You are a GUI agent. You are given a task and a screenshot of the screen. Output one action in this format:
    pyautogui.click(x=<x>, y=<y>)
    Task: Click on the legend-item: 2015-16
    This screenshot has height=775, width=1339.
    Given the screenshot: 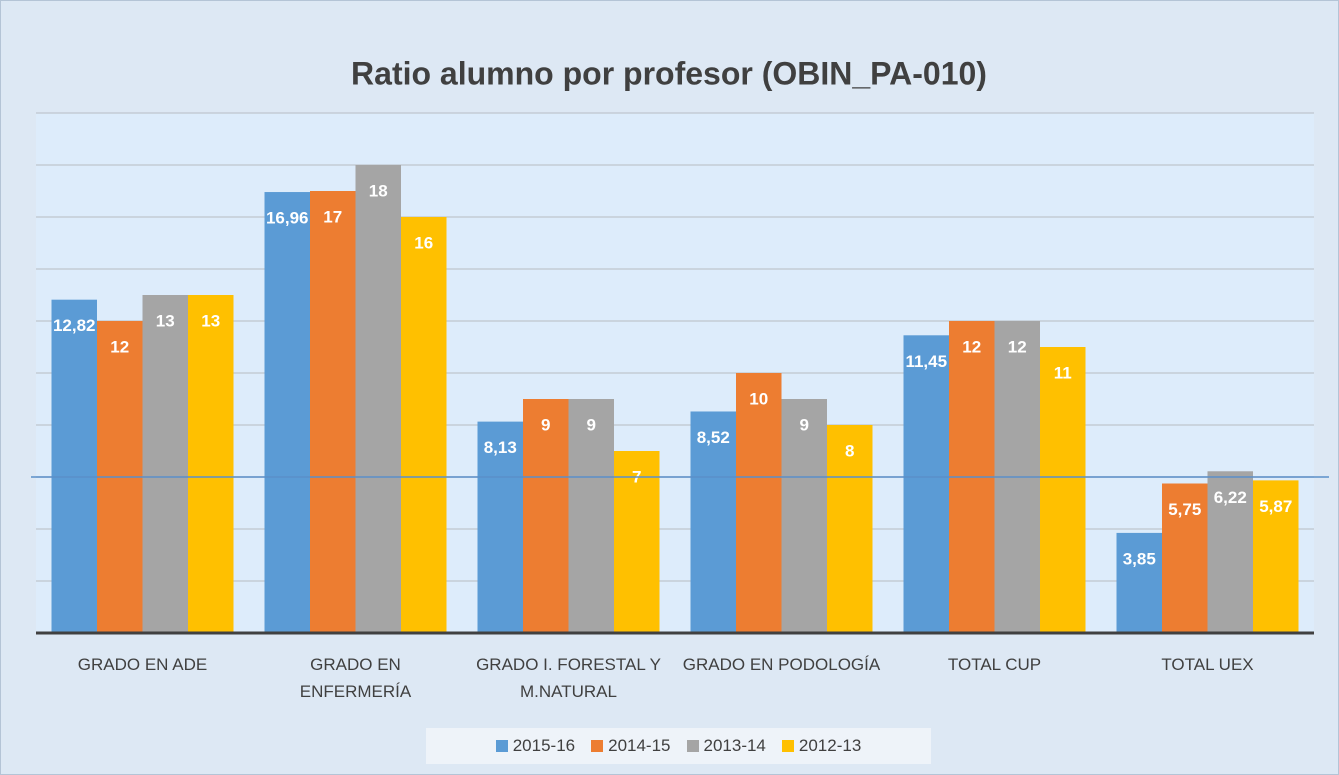 What is the action you would take?
    pyautogui.click(x=535, y=746)
    